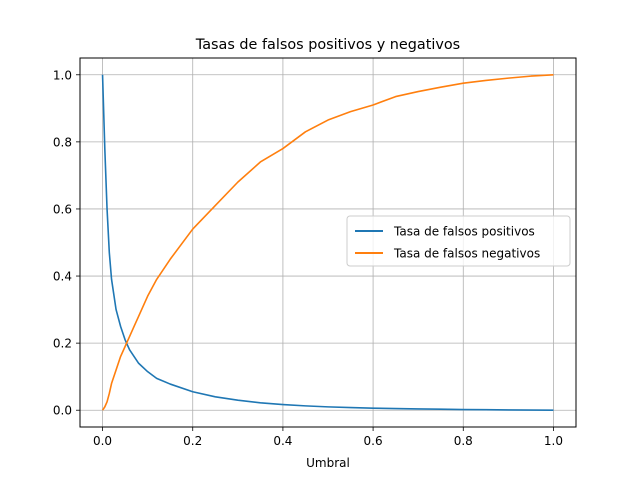 This screenshot has width=640, height=484. I want to click on legend-box, so click(458, 241).